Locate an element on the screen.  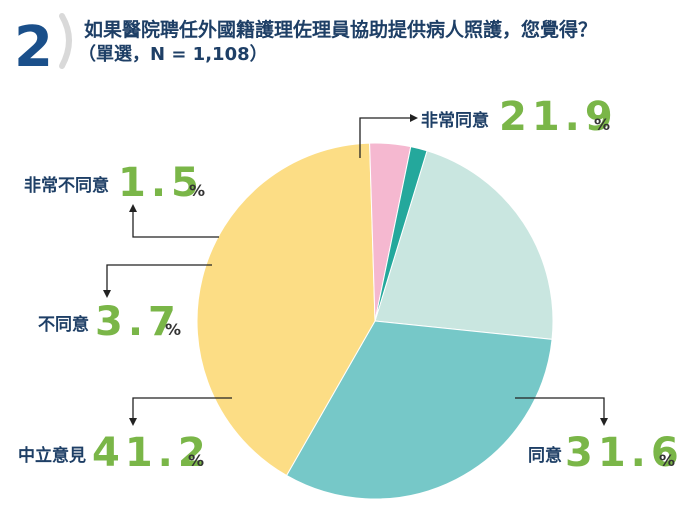
slice-label-strongly-disagree: 非常不同意 is located at coordinates (66, 185).